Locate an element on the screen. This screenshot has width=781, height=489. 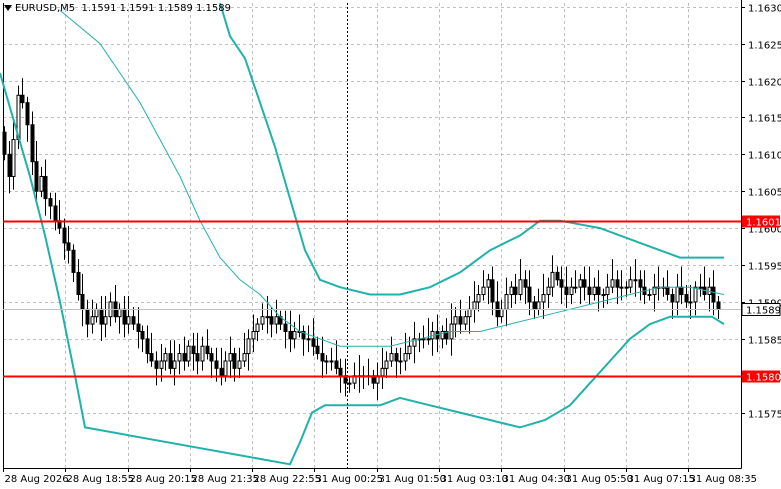
ohlc-values: 1.1591 1.1591 1.1589 1.1589 is located at coordinates (156, 8).